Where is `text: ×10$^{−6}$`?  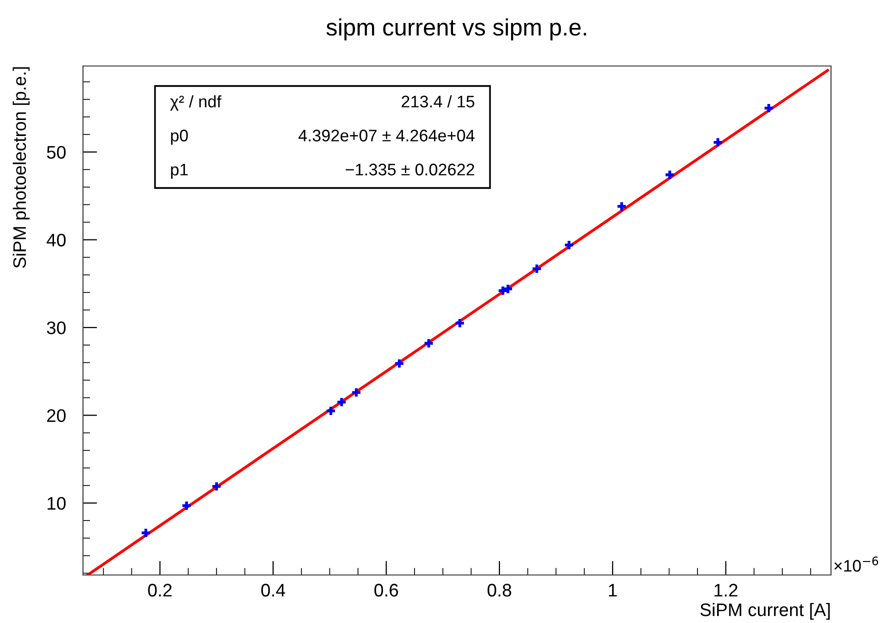
text: ×10$^{−6}$ is located at coordinates (856, 564).